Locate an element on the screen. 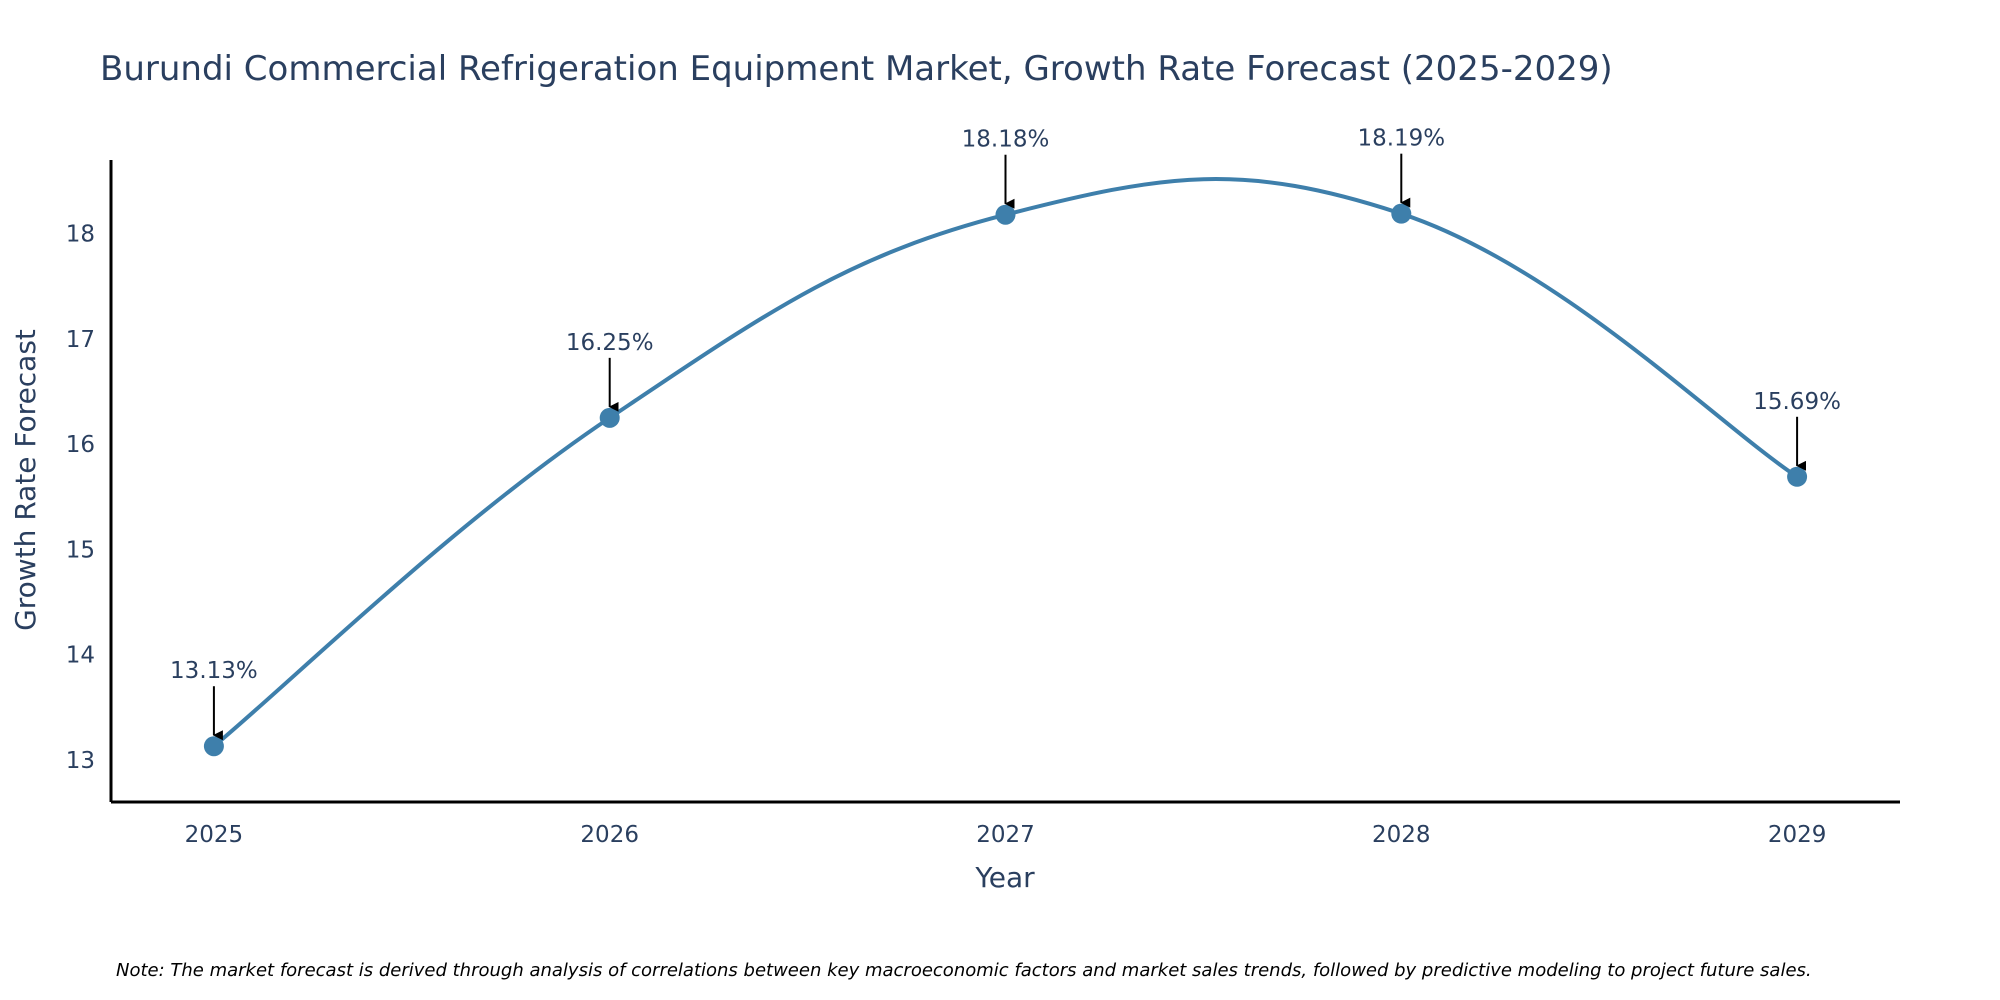  y-tick-label: 14 is located at coordinates (80, 656).